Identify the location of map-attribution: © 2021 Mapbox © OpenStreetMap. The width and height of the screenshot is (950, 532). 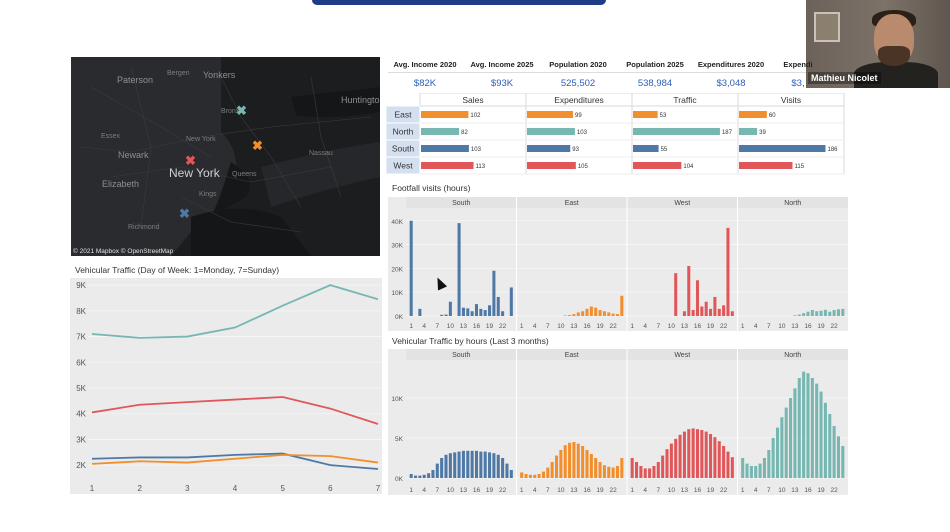
(123, 251).